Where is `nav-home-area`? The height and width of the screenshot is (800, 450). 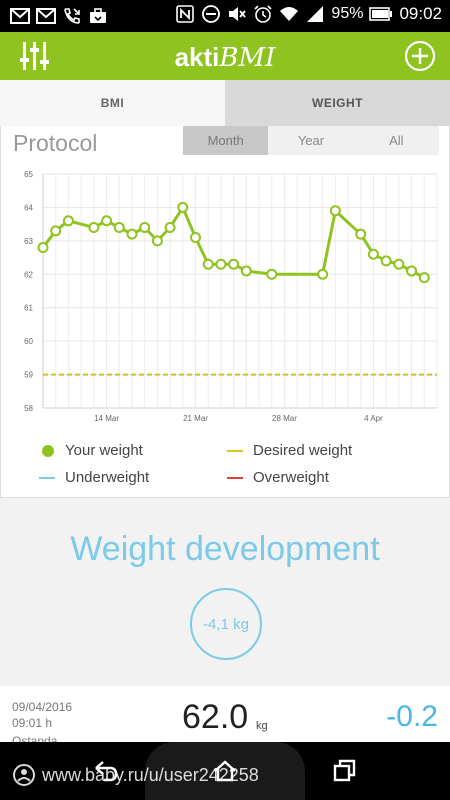
nav-home-area is located at coordinates (225, 771).